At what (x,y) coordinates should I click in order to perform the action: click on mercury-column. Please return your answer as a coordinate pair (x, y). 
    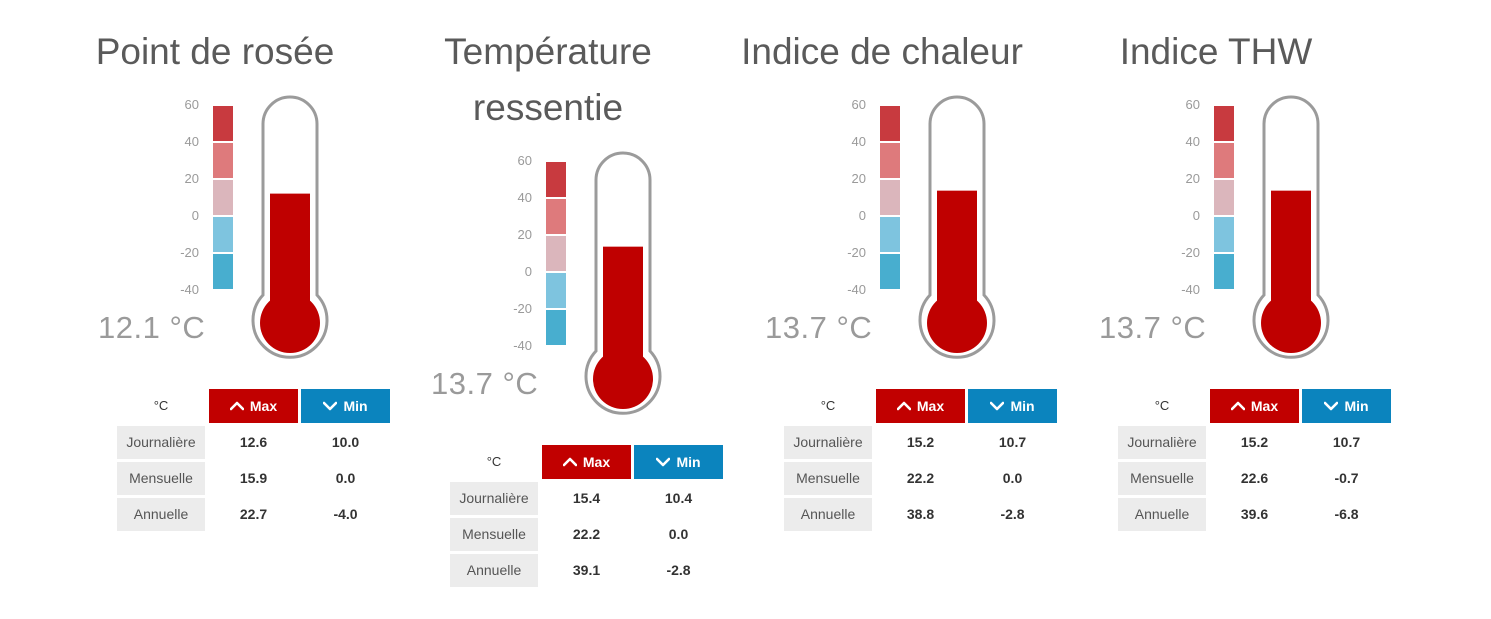
    Looking at the image, I should click on (623, 307).